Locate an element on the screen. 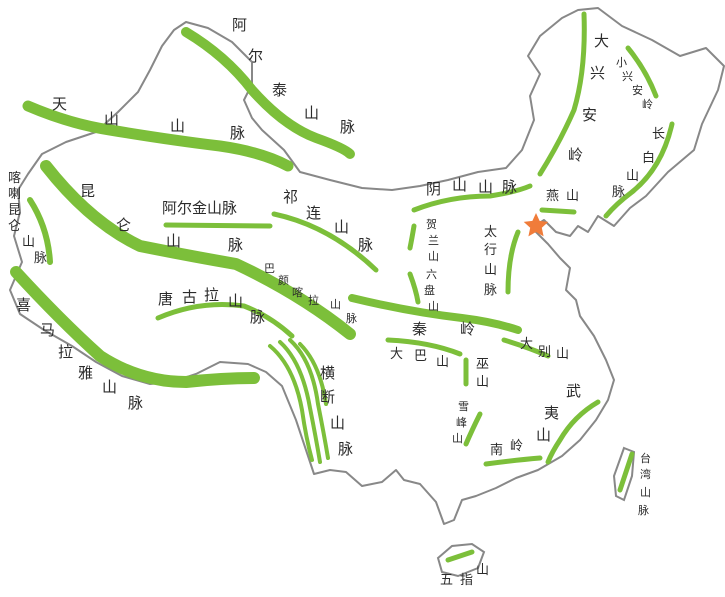  label-tianshan-4: 脉 is located at coordinates (237, 133).